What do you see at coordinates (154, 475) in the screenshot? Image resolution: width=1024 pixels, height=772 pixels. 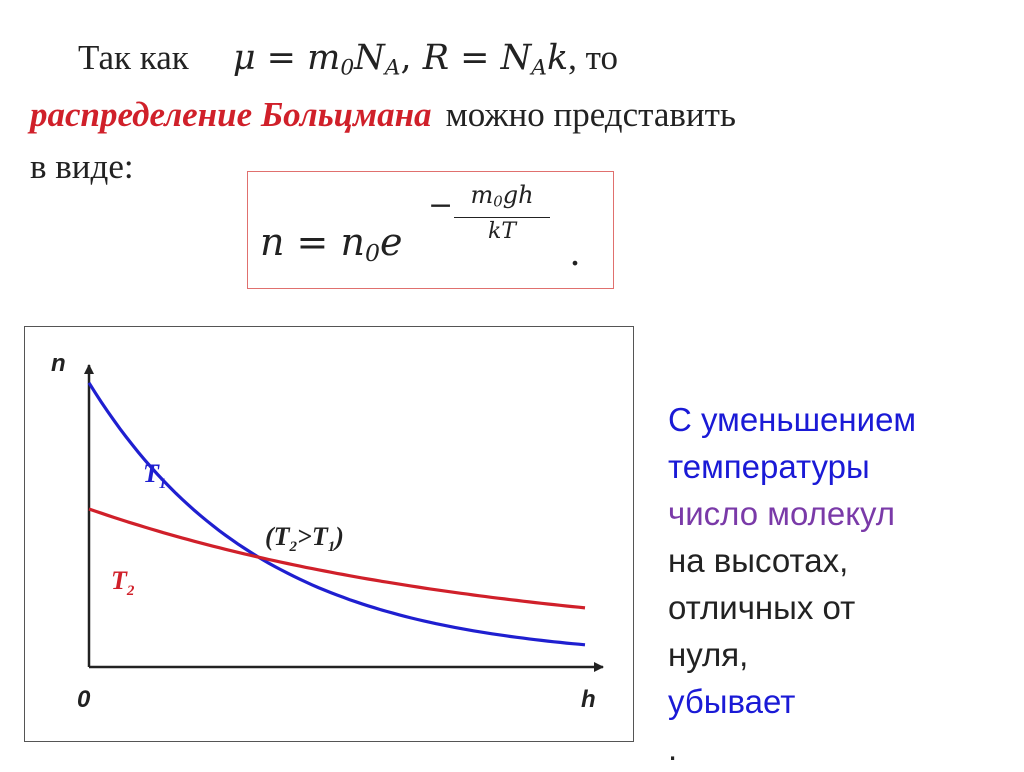 I see `series-label-t1: T1` at bounding box center [154, 475].